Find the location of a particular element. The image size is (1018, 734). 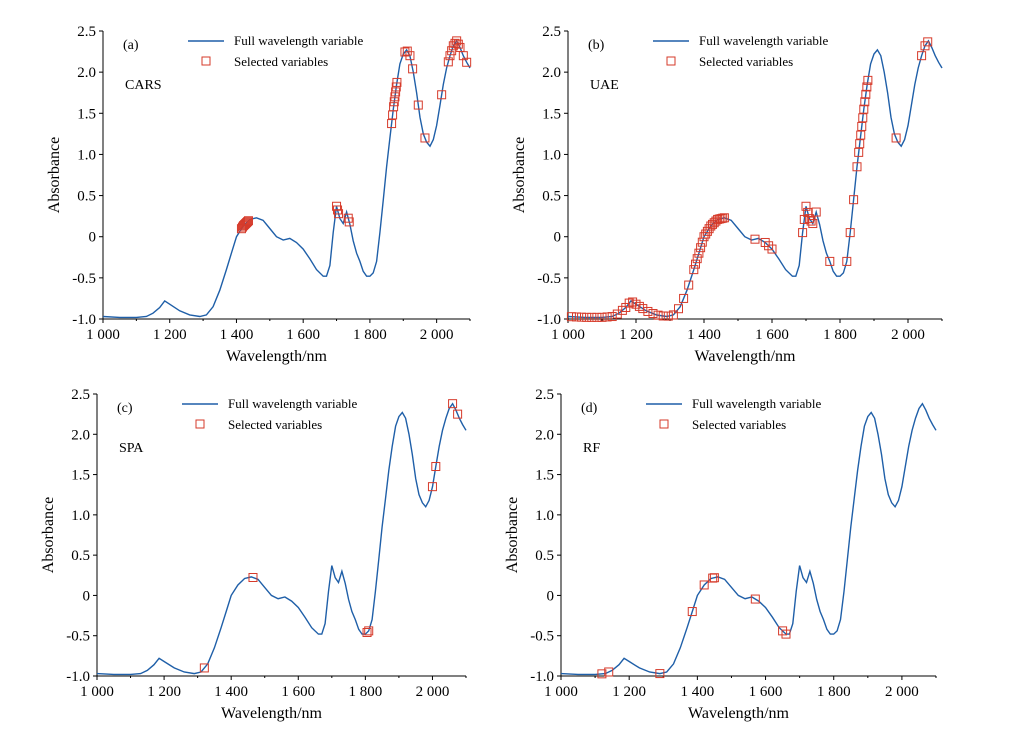

panel-label: (a) is located at coordinates (131, 45).